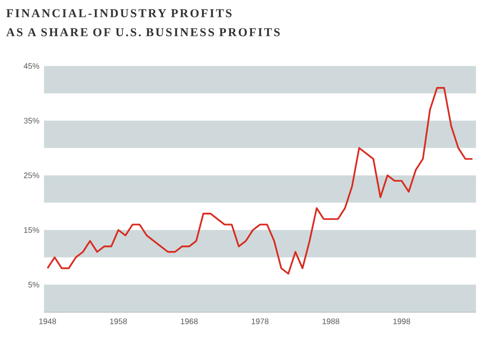 The image size is (500, 346). Describe the element at coordinates (143, 32) in the screenshot. I see `chart-subtitle: AS A SHARE OF U.S. BUSINESS PROFITS` at that location.